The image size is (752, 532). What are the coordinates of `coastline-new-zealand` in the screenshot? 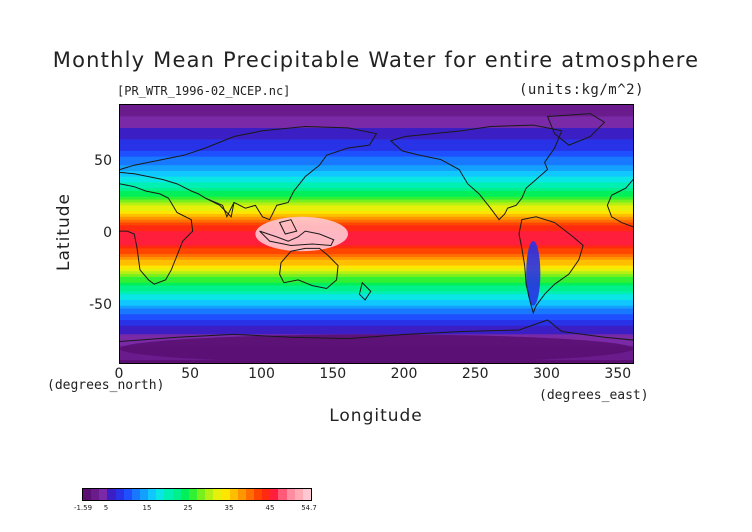 It's located at (365, 291).